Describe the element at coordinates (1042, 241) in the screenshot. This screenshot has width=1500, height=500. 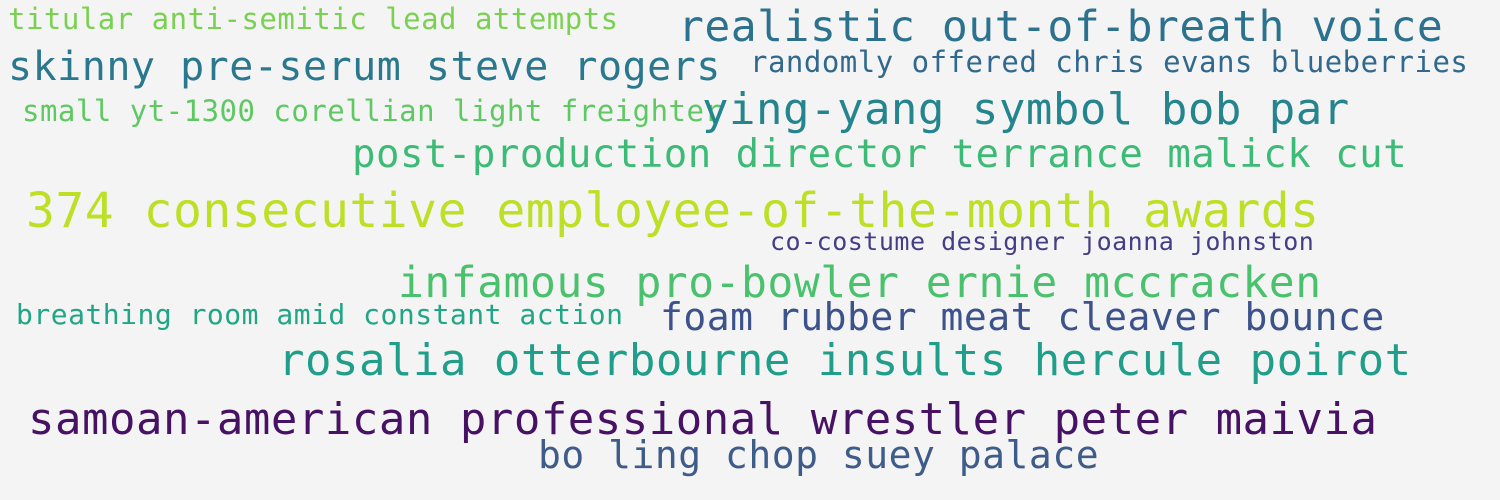
I see `word-phrase: co-costume designer joanna johnston` at that location.